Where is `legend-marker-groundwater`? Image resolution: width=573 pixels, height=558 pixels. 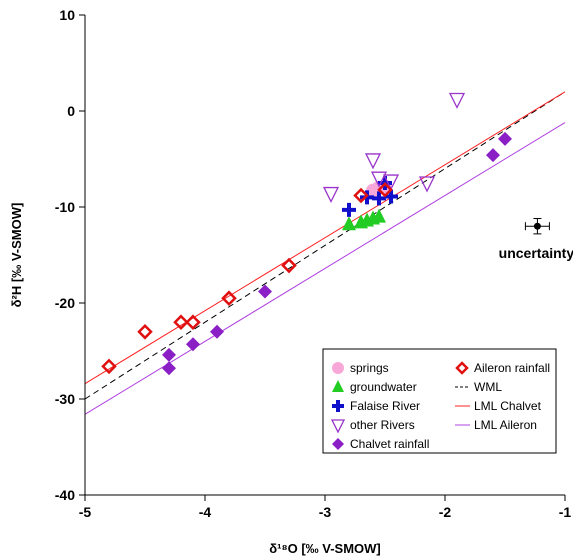 legend-marker-groundwater is located at coordinates (338, 386).